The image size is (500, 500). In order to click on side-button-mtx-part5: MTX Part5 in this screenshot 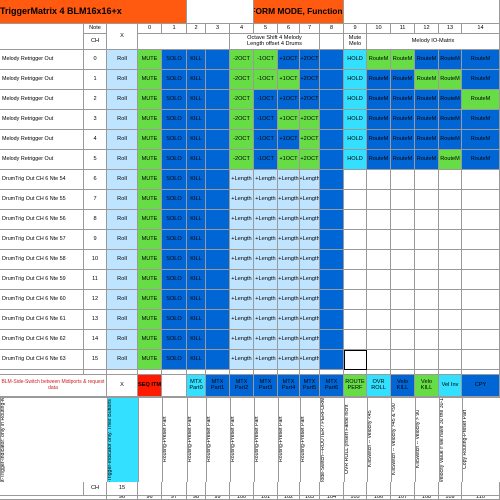, I will do `click(310, 386)`.